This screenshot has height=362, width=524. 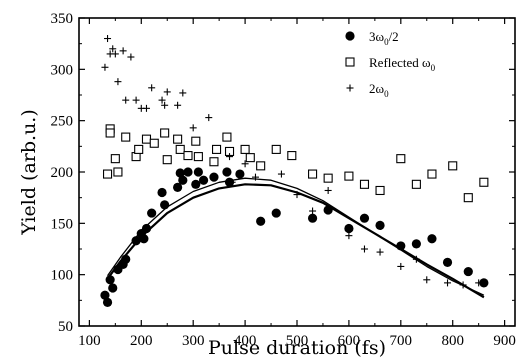 What do you see at coordinates (349, 341) in the screenshot?
I see `x-tick-label: 600` at bounding box center [349, 341].